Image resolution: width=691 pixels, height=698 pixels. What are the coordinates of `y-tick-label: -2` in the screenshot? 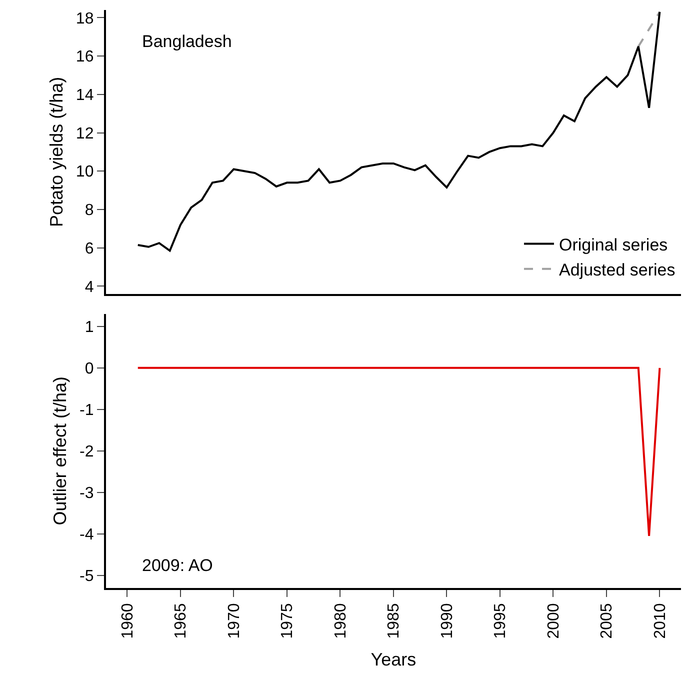 It's located at (86, 451).